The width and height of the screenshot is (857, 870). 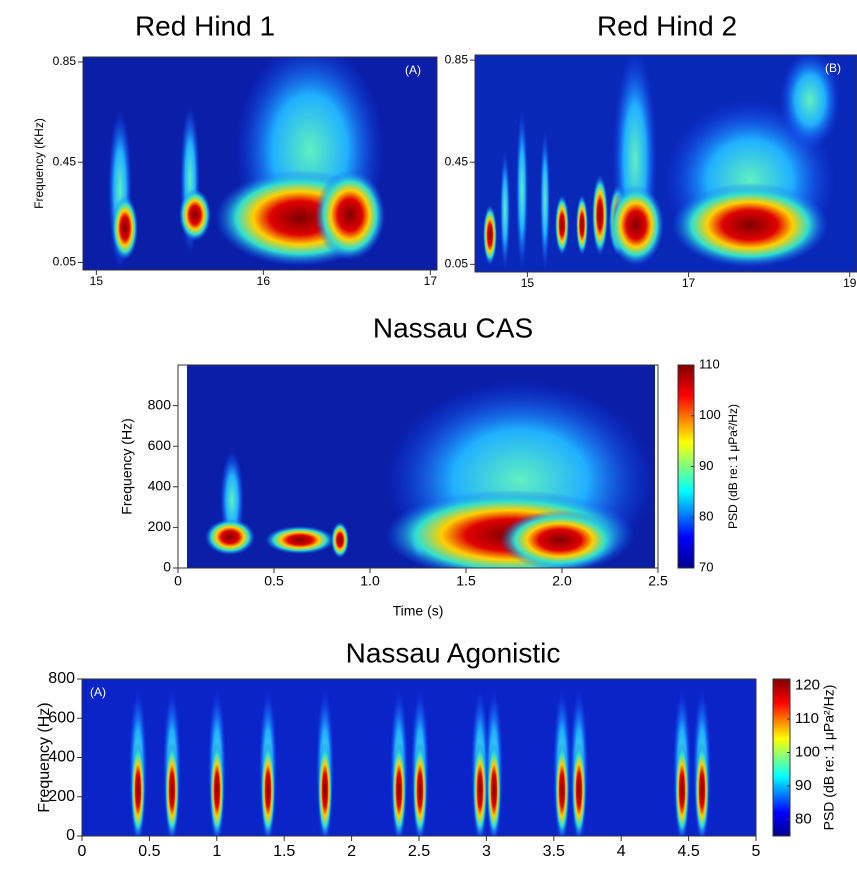 What do you see at coordinates (457, 161) in the screenshot?
I see `y-tick-label: 0.45` at bounding box center [457, 161].